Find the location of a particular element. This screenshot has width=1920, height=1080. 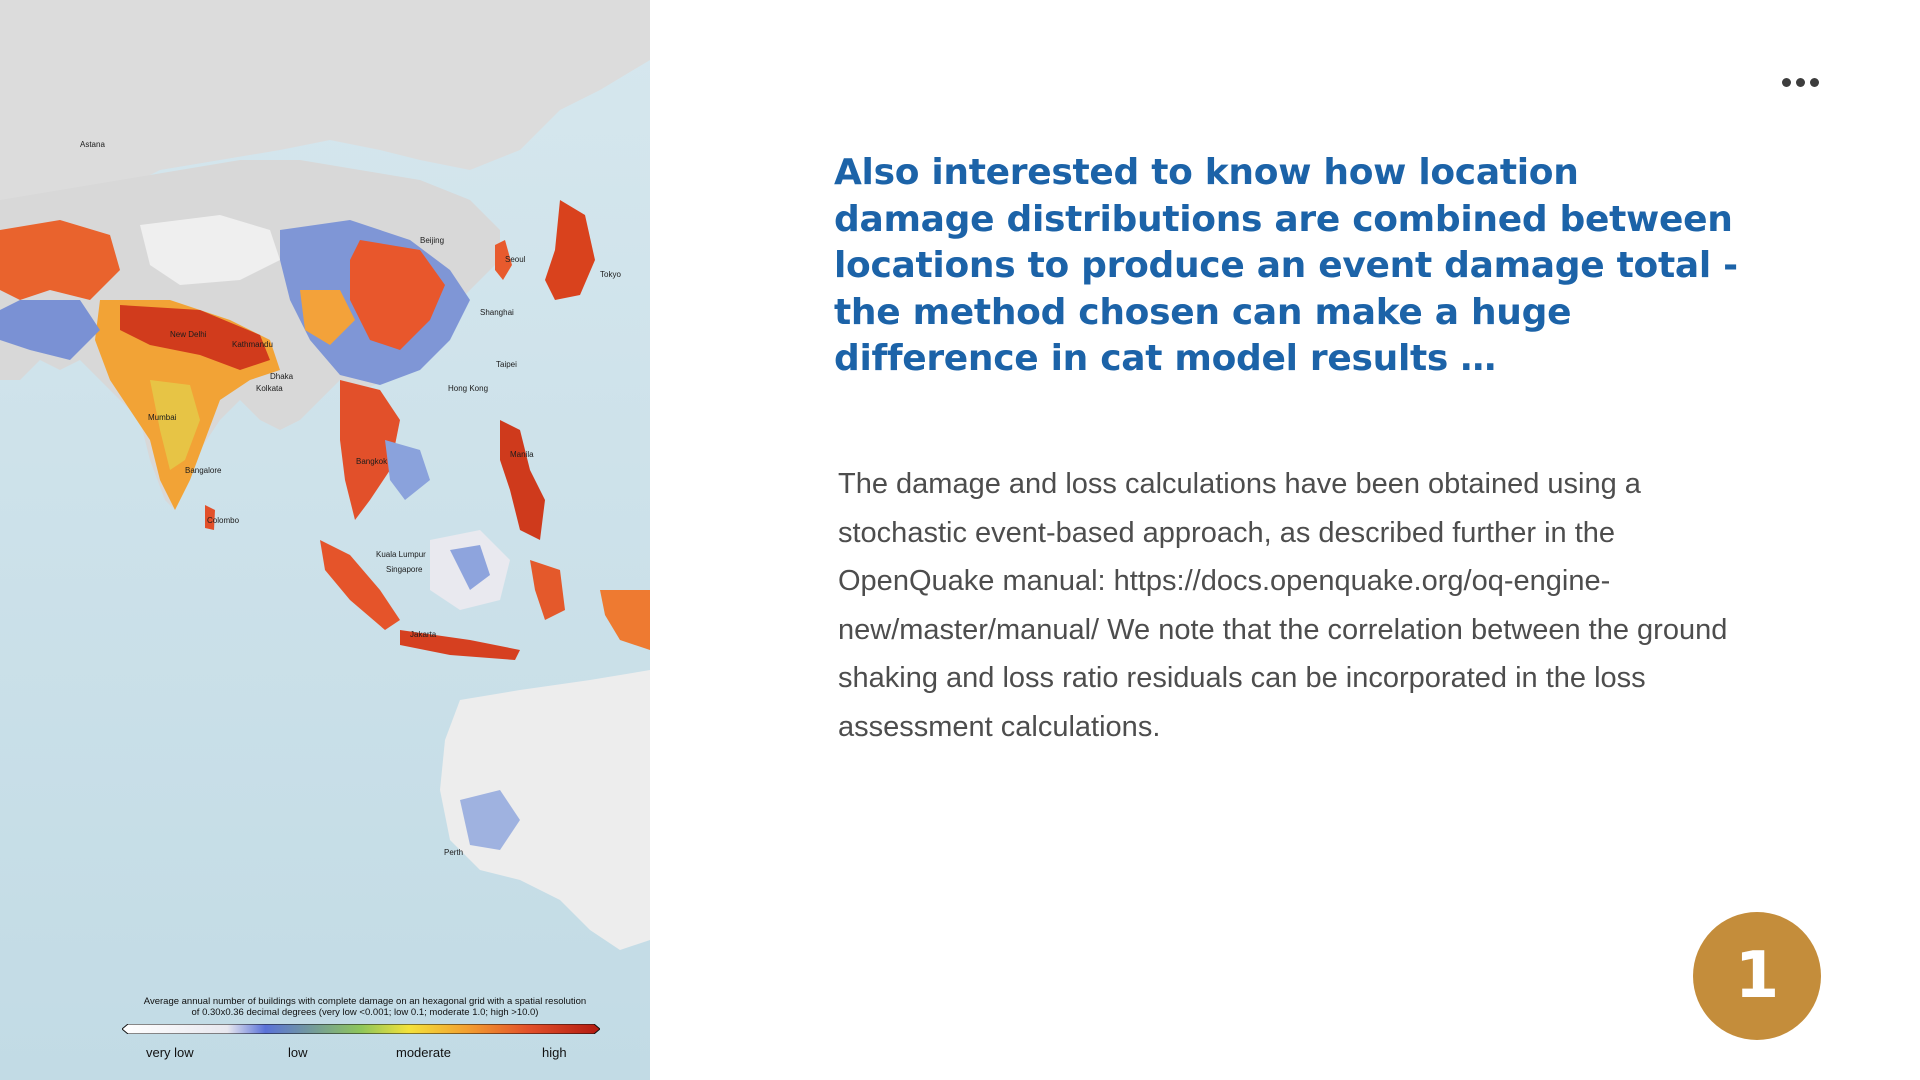

legend-color-bar is located at coordinates (361, 1029).